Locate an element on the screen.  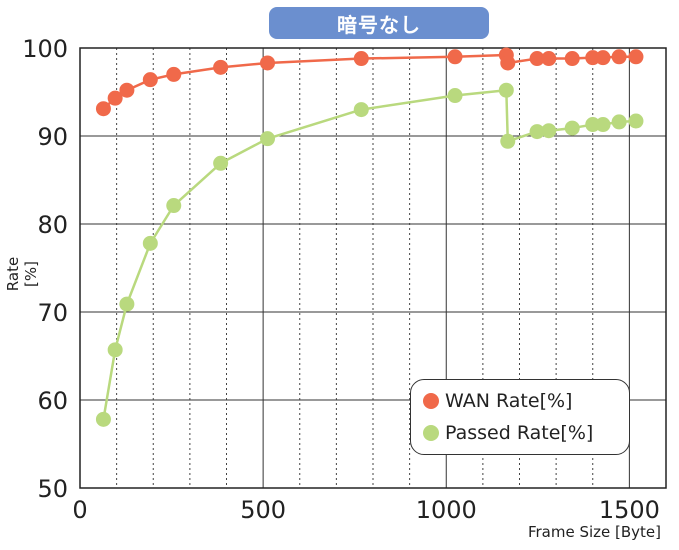
y-tick-label: 100 is located at coordinates (45, 49).